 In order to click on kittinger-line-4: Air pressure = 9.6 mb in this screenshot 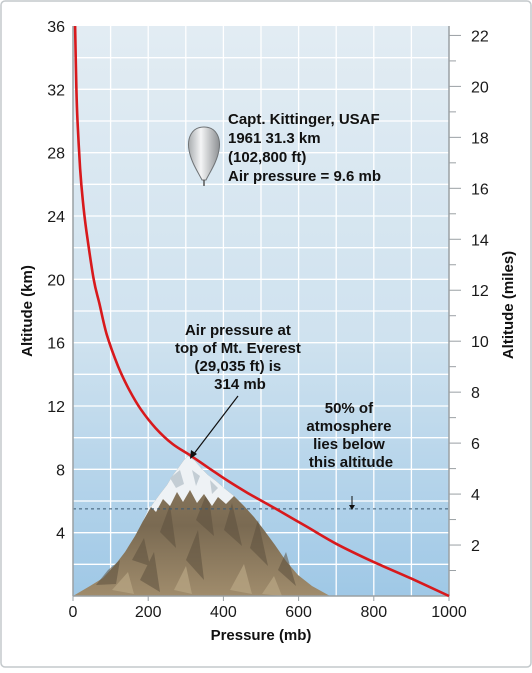, I will do `click(304, 176)`.